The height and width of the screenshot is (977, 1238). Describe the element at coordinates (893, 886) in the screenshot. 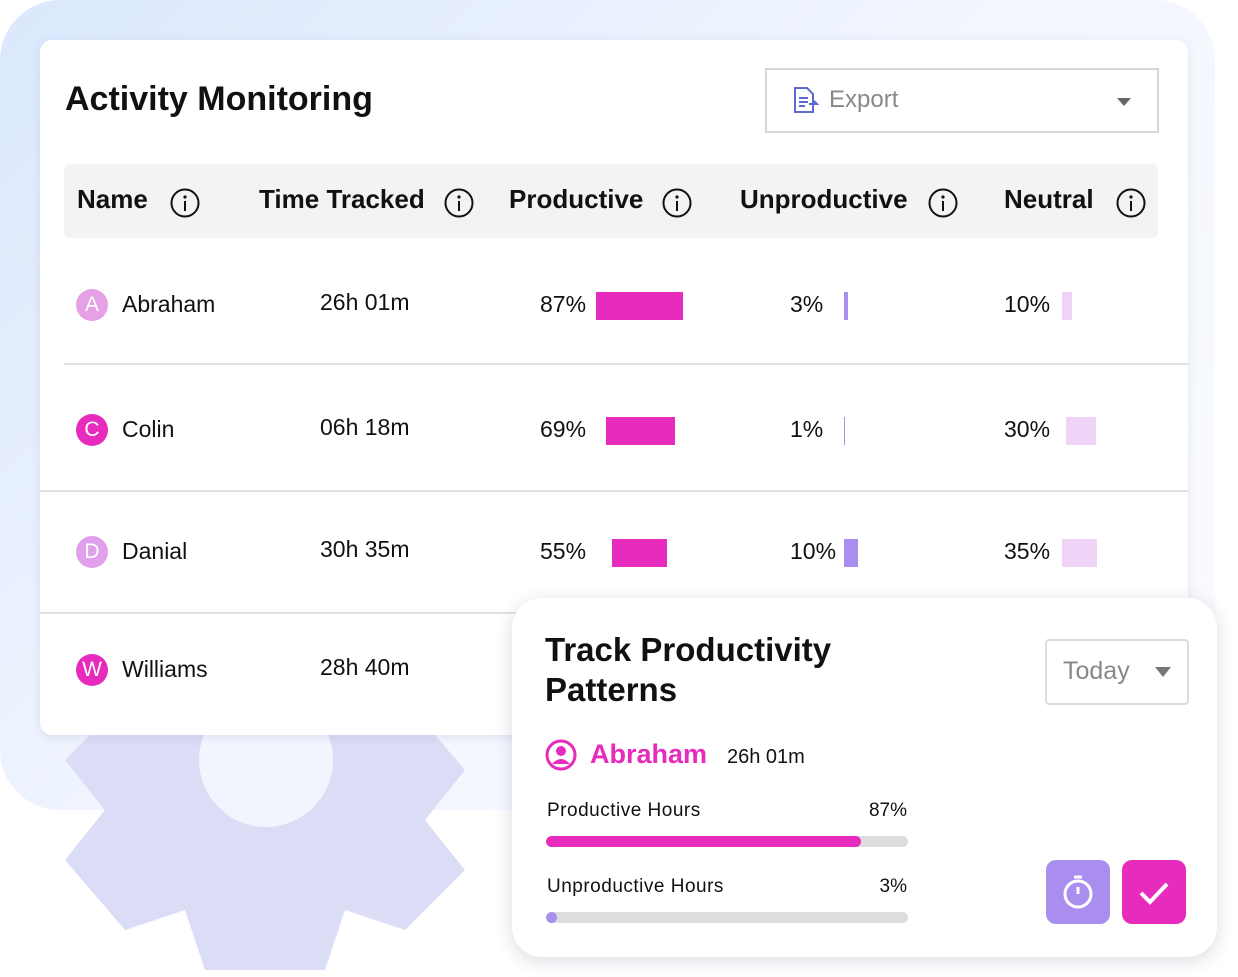

I see `metric-percent: 3%` at that location.